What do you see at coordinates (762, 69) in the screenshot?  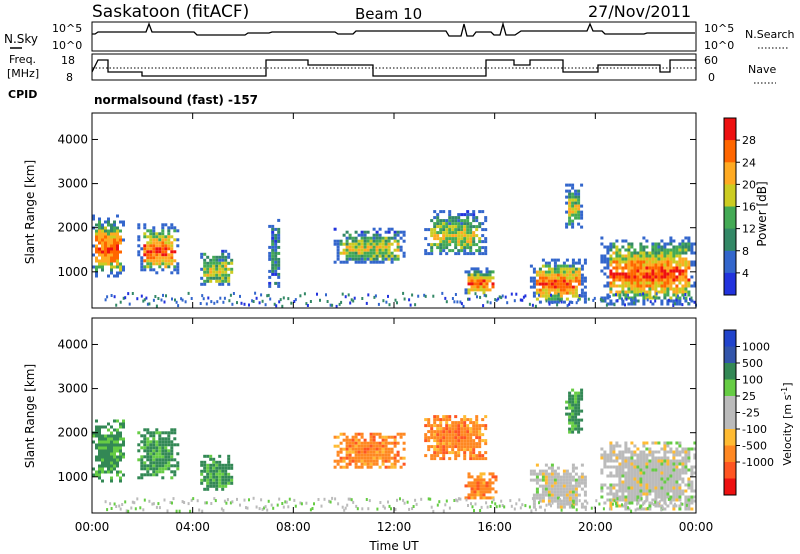 I see `nave-label: Nave` at bounding box center [762, 69].